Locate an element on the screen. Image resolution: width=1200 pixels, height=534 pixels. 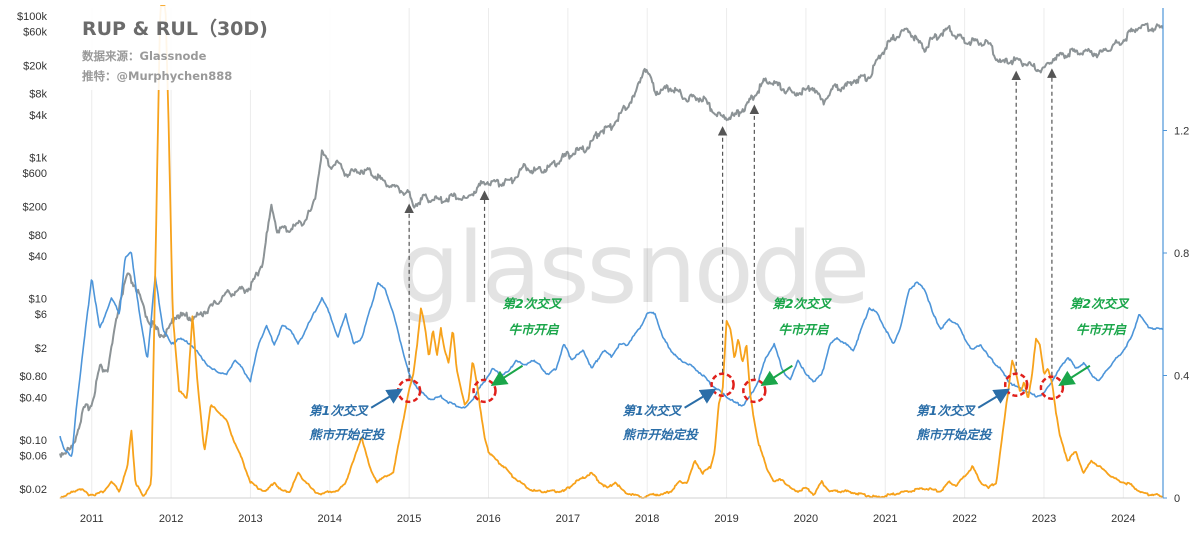
crossing-circles is located at coordinates (730, 388).